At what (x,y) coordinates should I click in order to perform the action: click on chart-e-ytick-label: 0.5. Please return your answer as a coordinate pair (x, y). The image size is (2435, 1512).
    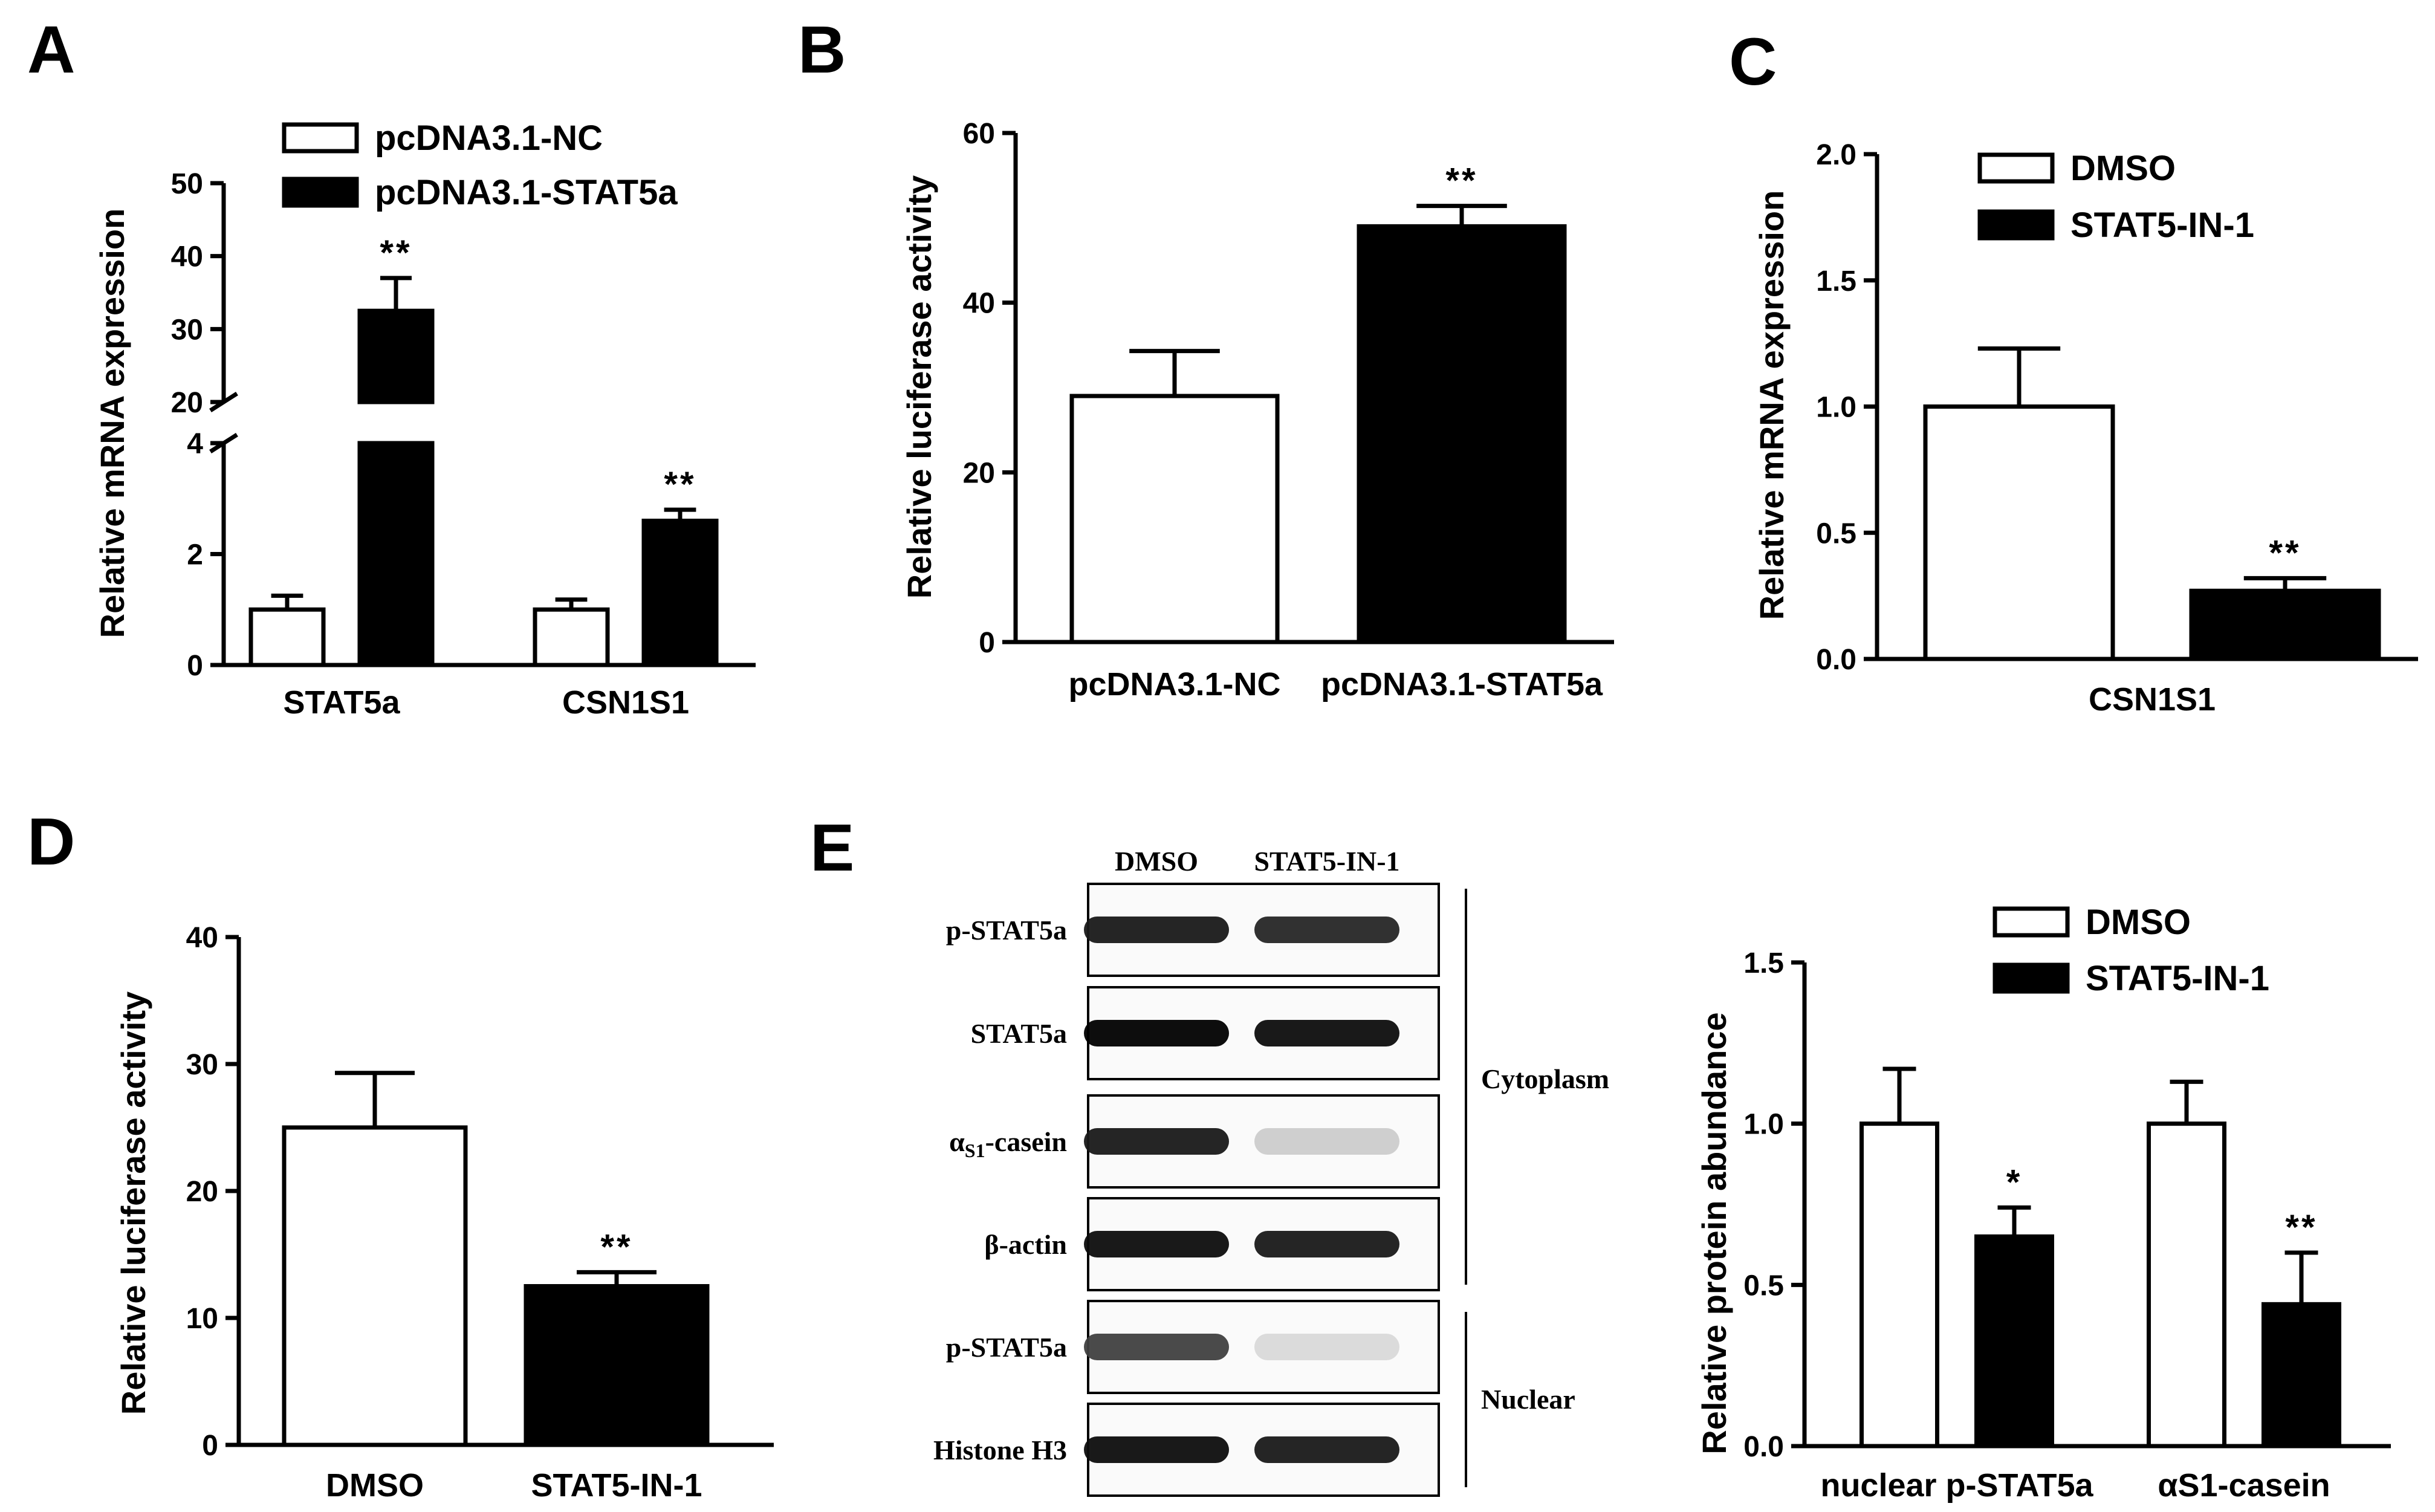
    Looking at the image, I should click on (1763, 1286).